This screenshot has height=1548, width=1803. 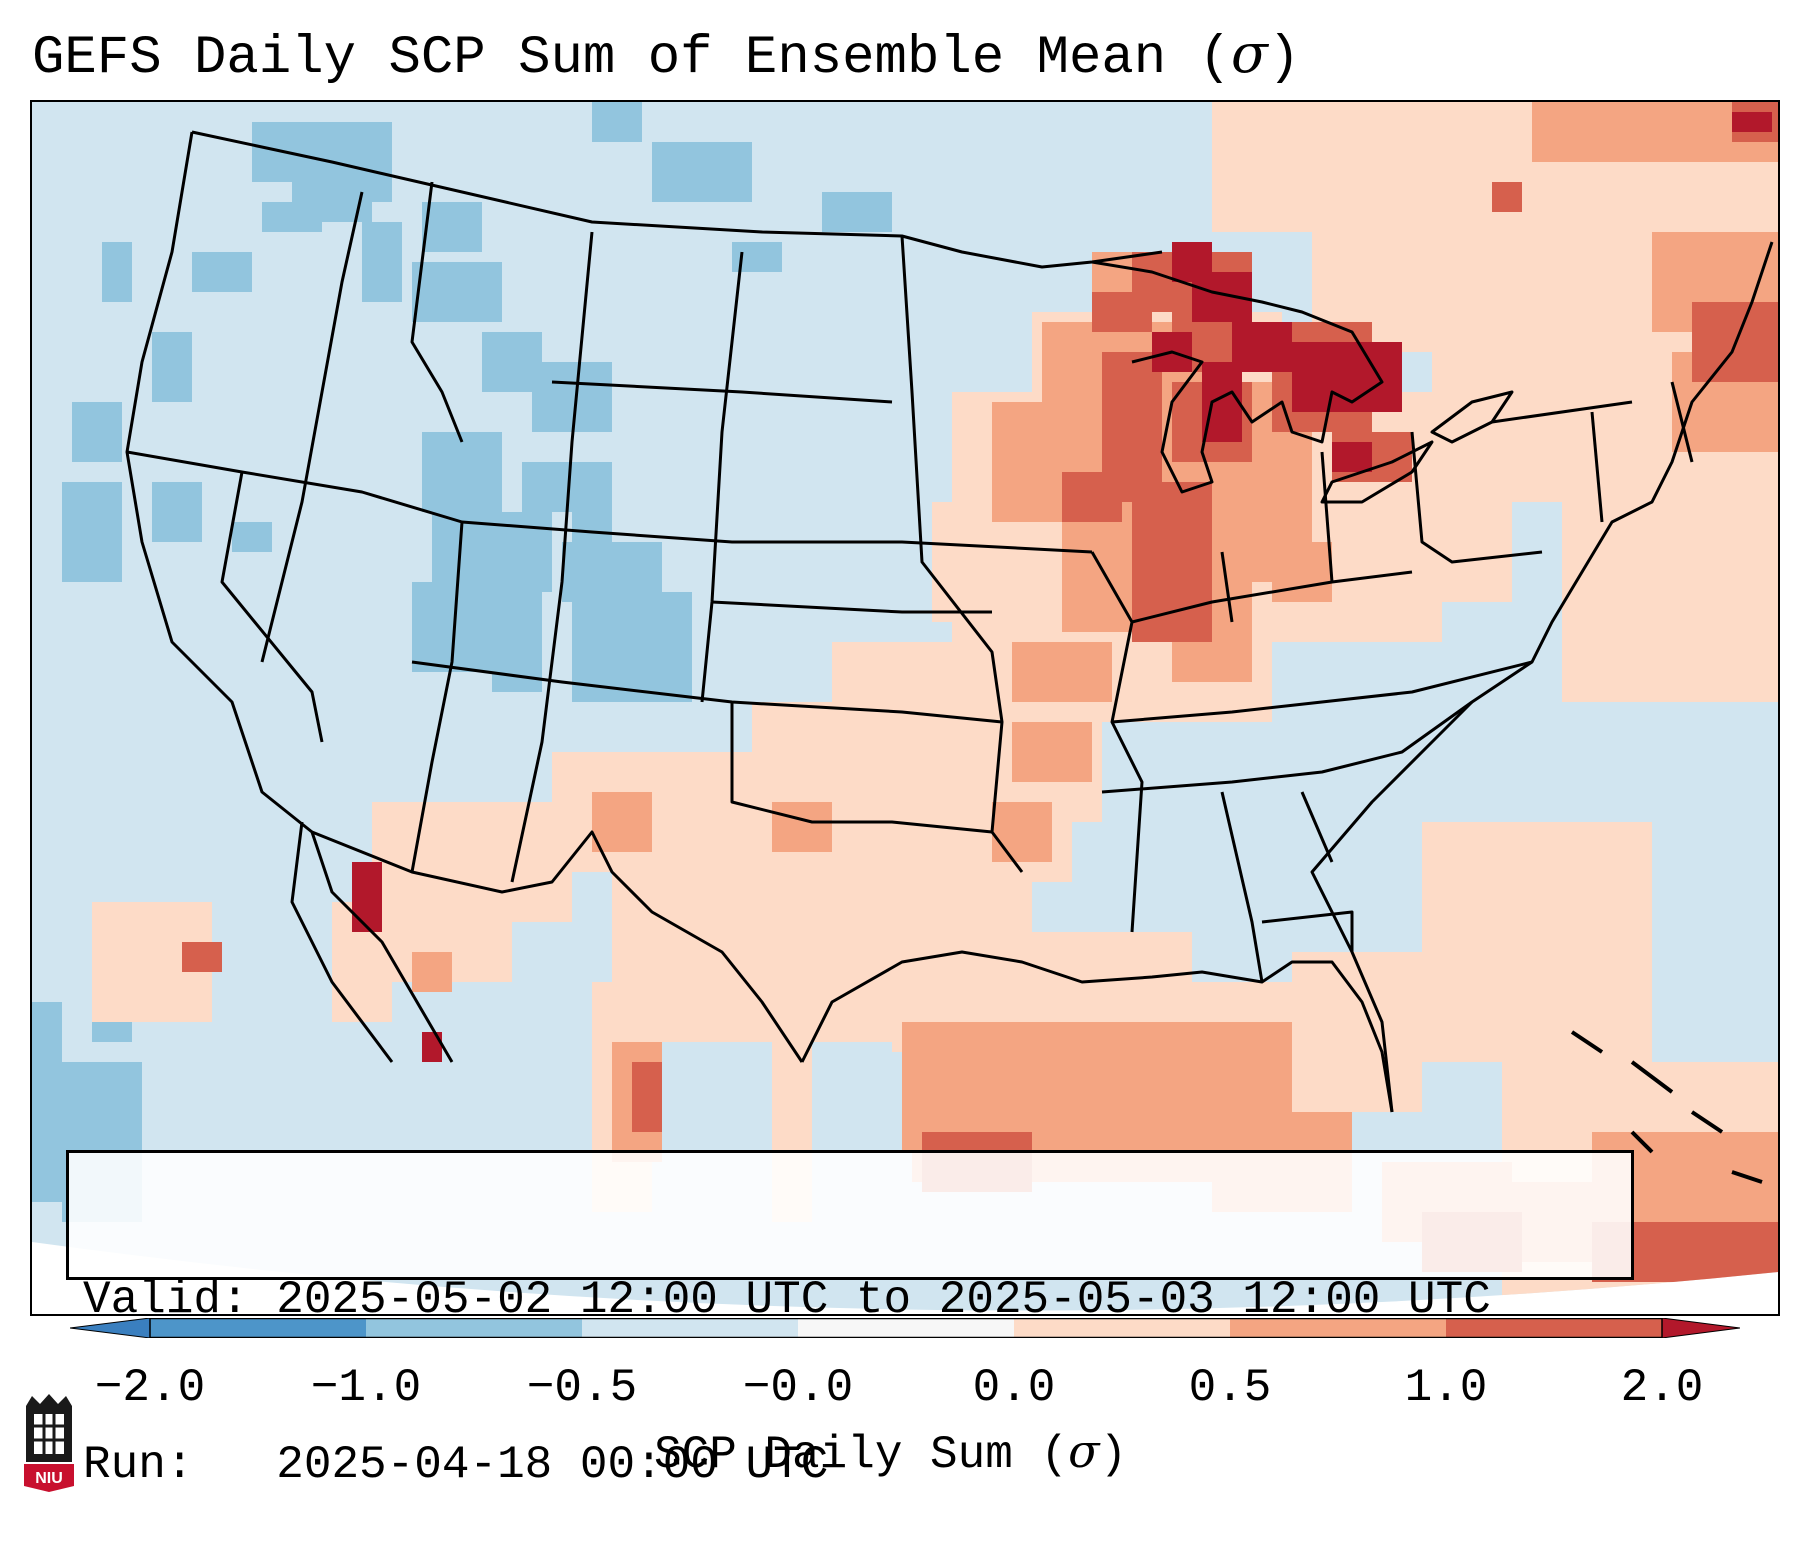 I want to click on colorbar-label-sigma: σ, so click(x=1084, y=1451).